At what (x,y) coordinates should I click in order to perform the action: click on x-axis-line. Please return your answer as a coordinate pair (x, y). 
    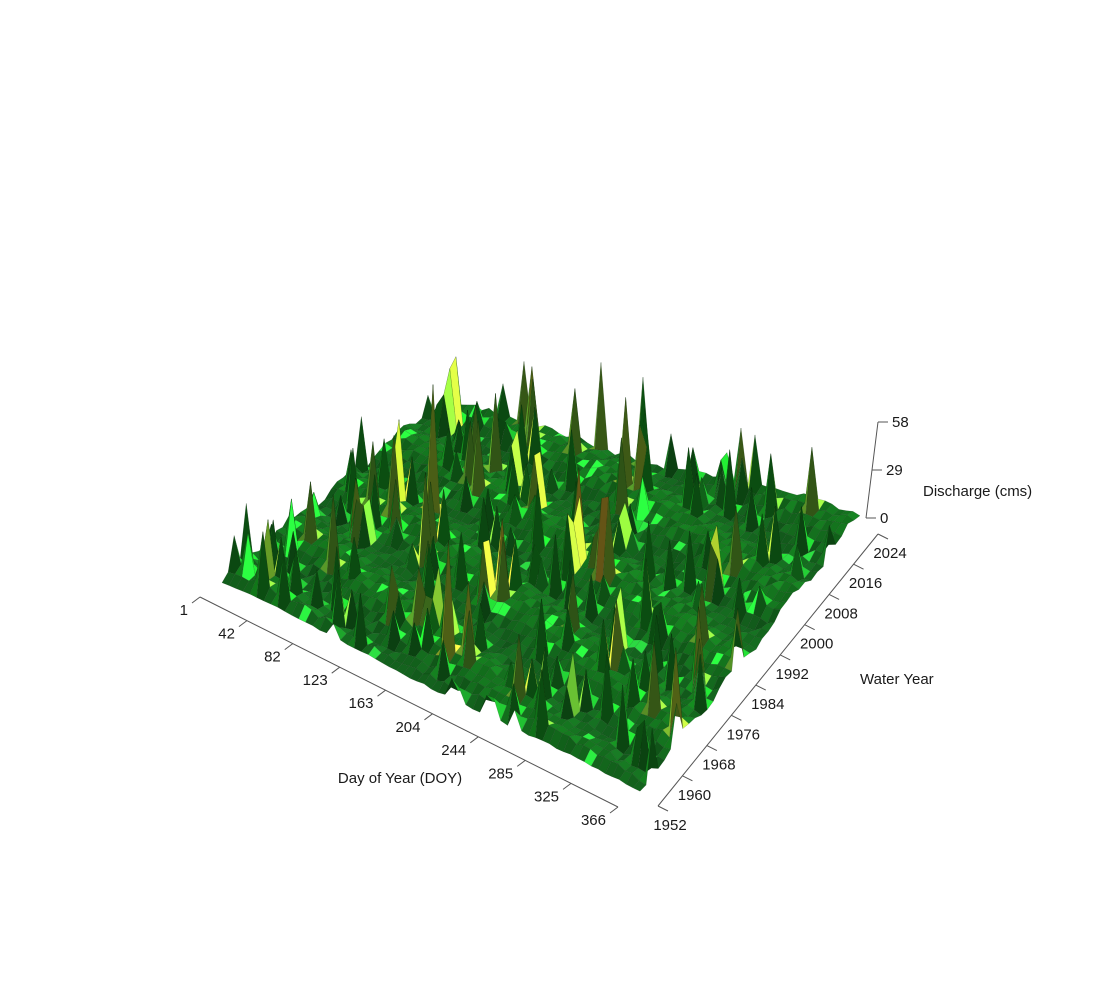
    Looking at the image, I should click on (409, 702).